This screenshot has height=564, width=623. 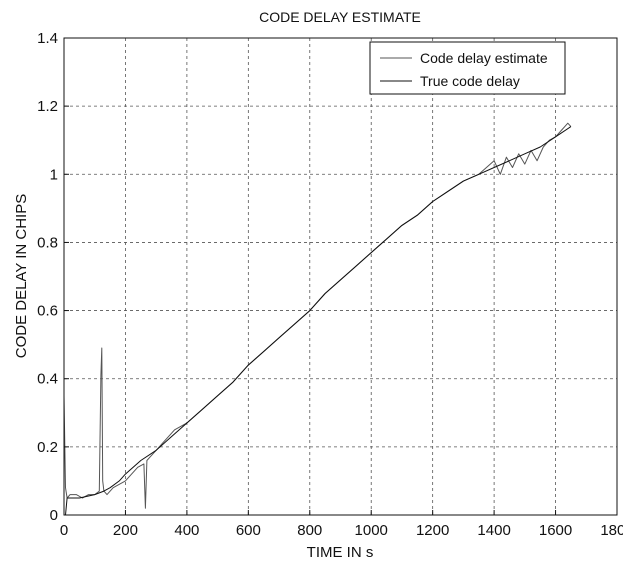 I want to click on y-tick-label: 0.2, so click(x=47, y=447).